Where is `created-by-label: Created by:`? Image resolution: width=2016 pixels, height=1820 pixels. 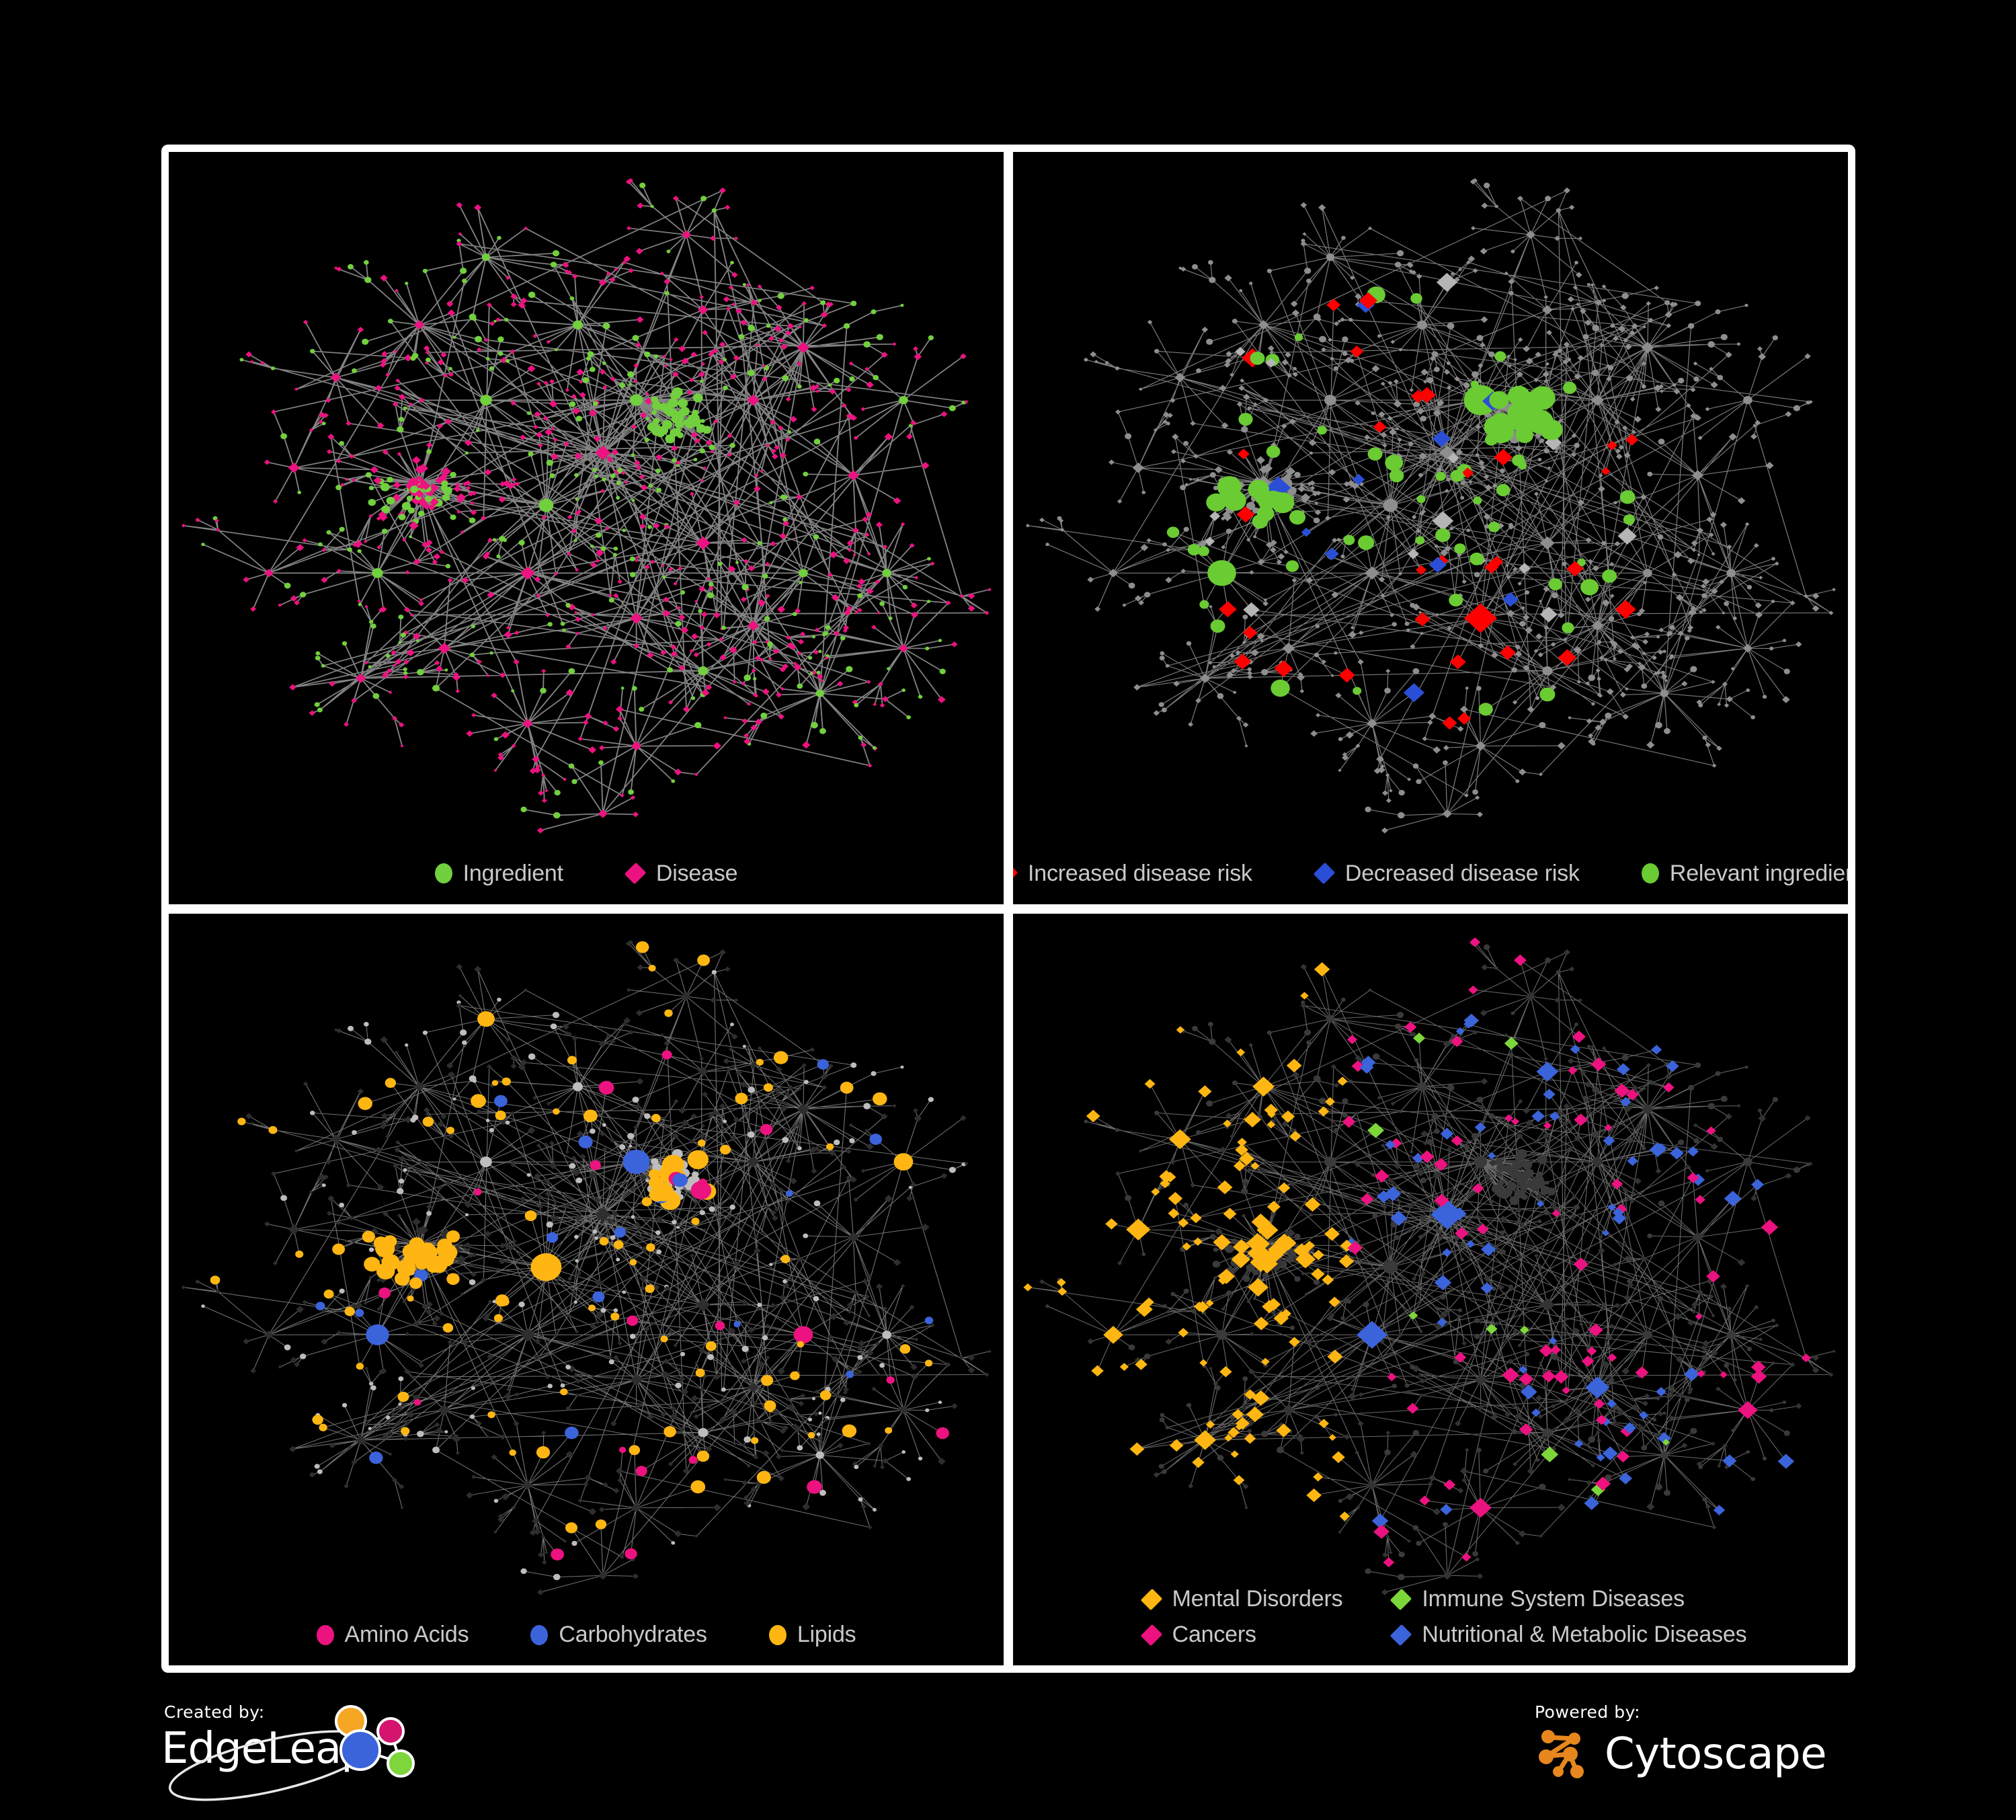 created-by-label: Created by: is located at coordinates (214, 1712).